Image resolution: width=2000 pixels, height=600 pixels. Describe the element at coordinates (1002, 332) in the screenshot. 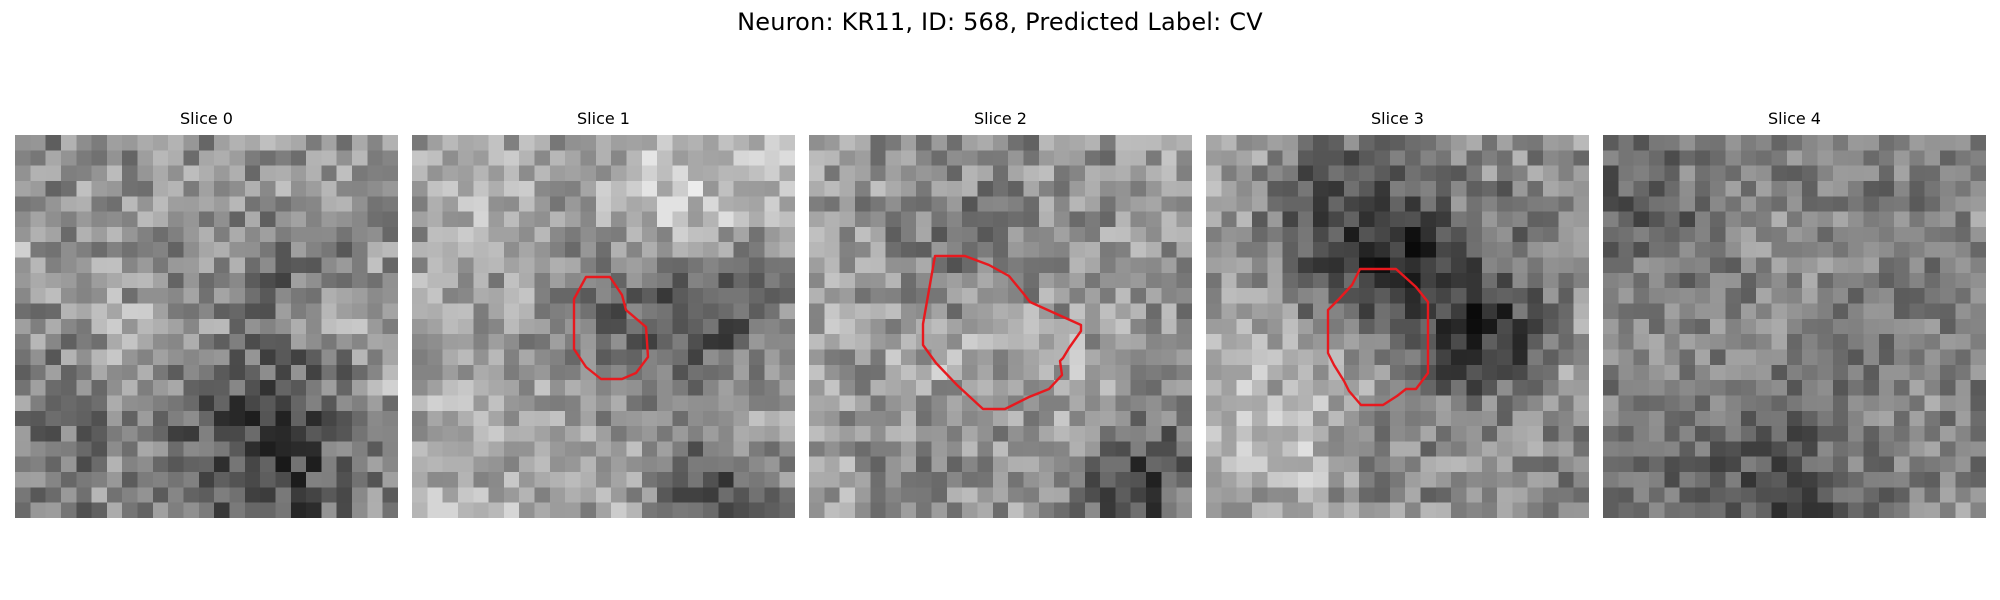

I see `roi-contour` at that location.